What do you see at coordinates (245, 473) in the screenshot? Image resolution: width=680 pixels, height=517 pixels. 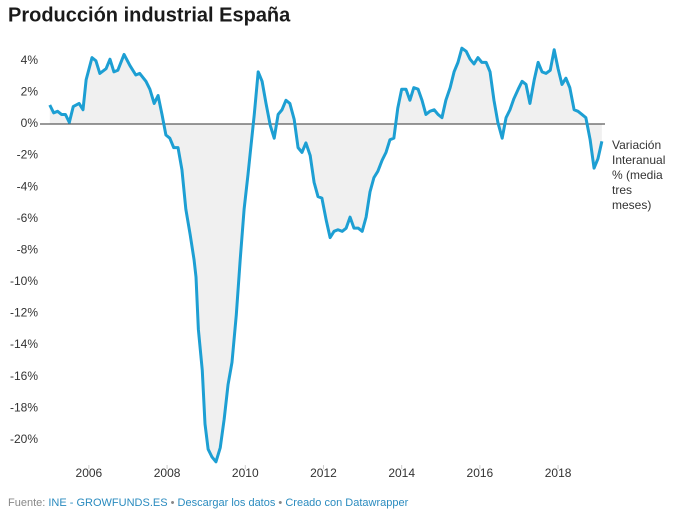 I see `x-tick-label: 2010` at bounding box center [245, 473].